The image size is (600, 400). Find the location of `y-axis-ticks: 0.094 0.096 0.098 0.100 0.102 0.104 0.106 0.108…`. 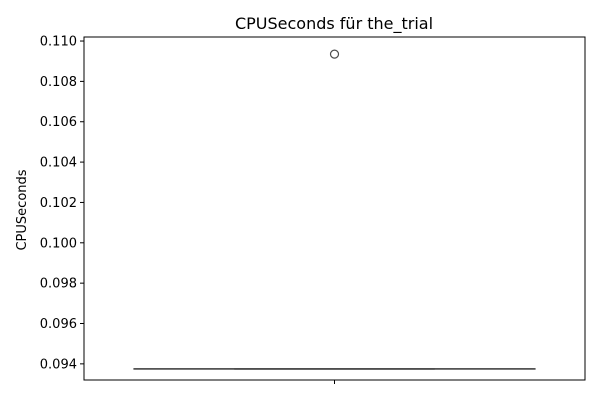

y-axis-ticks: 0.094 0.096 0.098 0.100 0.102 0.104 0.106 0.108… is located at coordinates (62, 203).